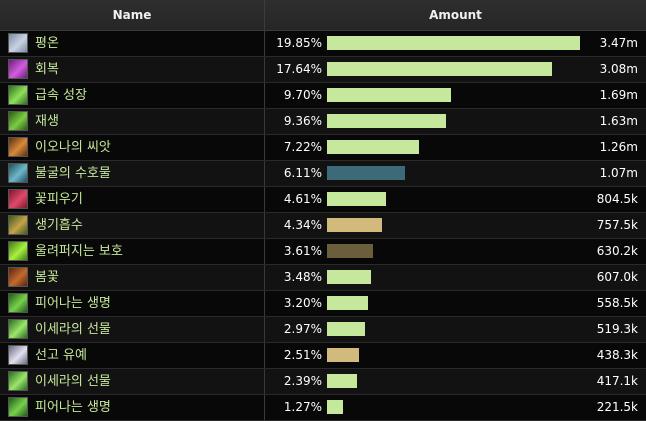  Describe the element at coordinates (132, 199) in the screenshot. I see `name-cell: 꽃피우기` at that location.